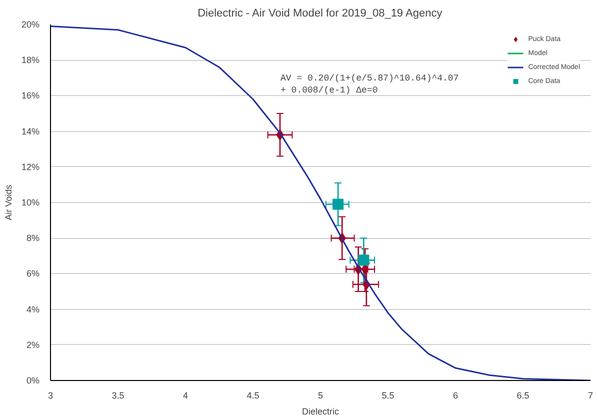 This screenshot has width=598, height=419. What do you see at coordinates (30, 203) in the screenshot?
I see `y-tick-label: 10%` at bounding box center [30, 203].